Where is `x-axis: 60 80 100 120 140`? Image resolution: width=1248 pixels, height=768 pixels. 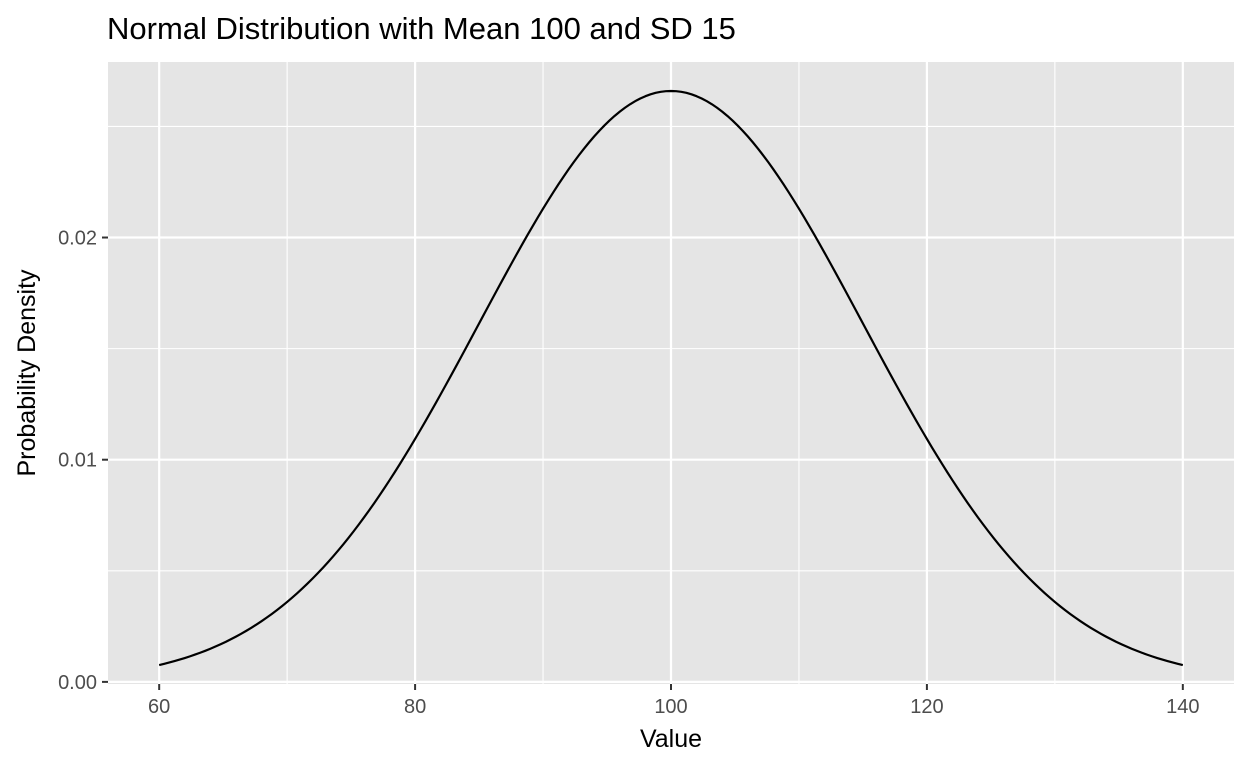
x-axis: 60 80 100 120 140 is located at coordinates (674, 701).